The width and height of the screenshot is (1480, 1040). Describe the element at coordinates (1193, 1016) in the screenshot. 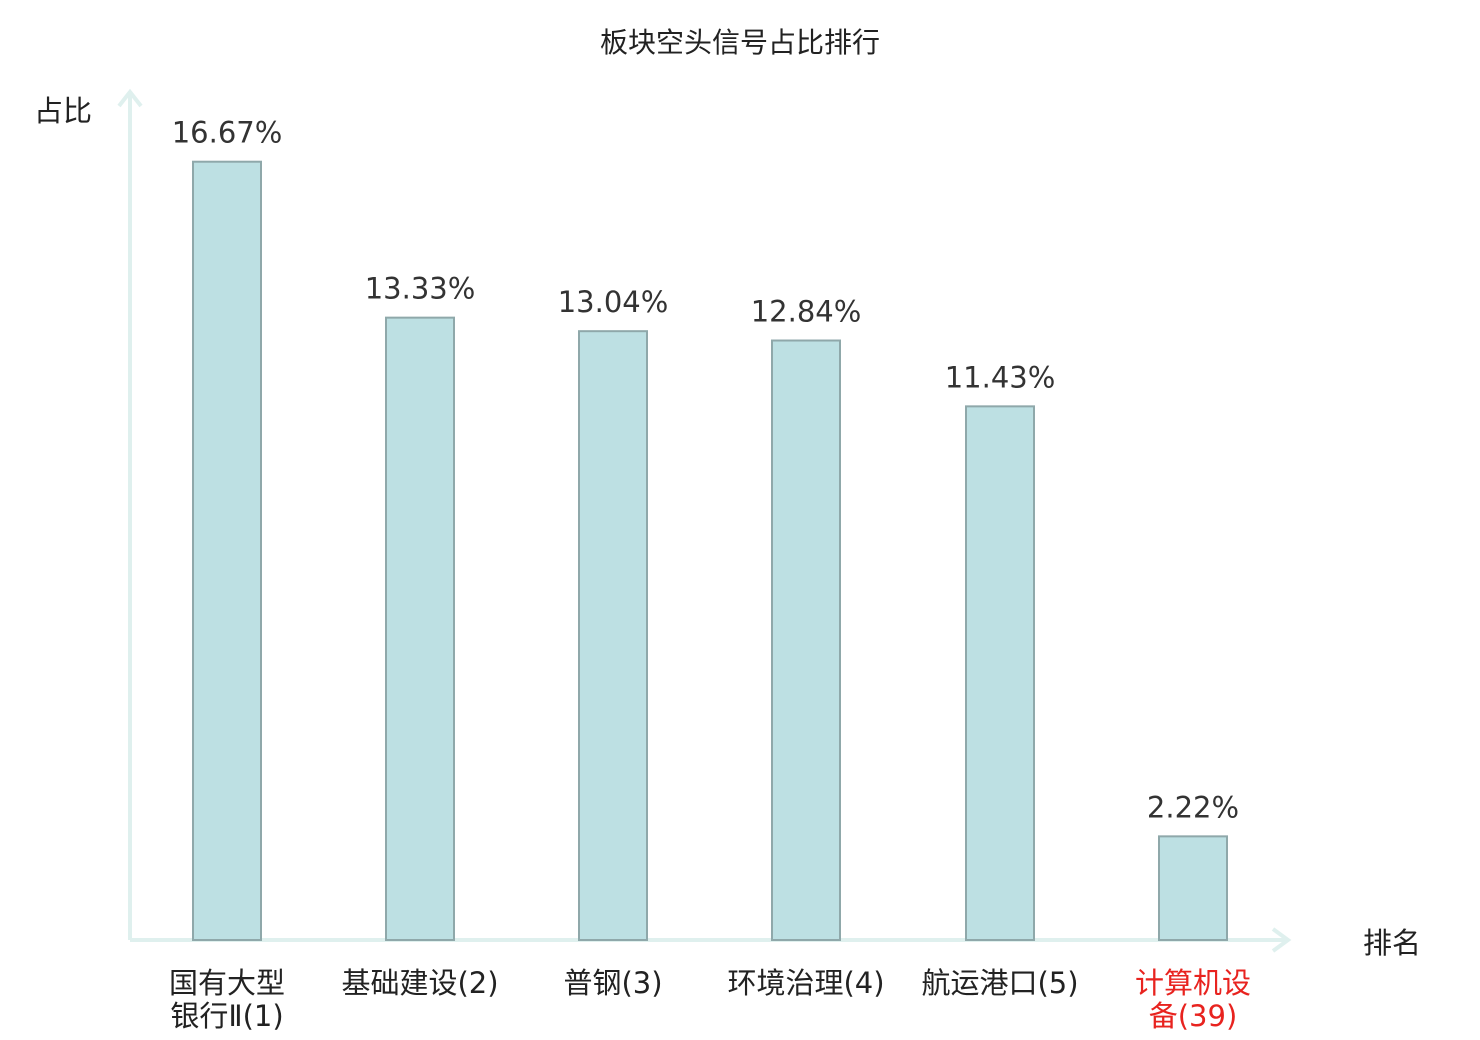

I see `category-label: 备(39)` at that location.